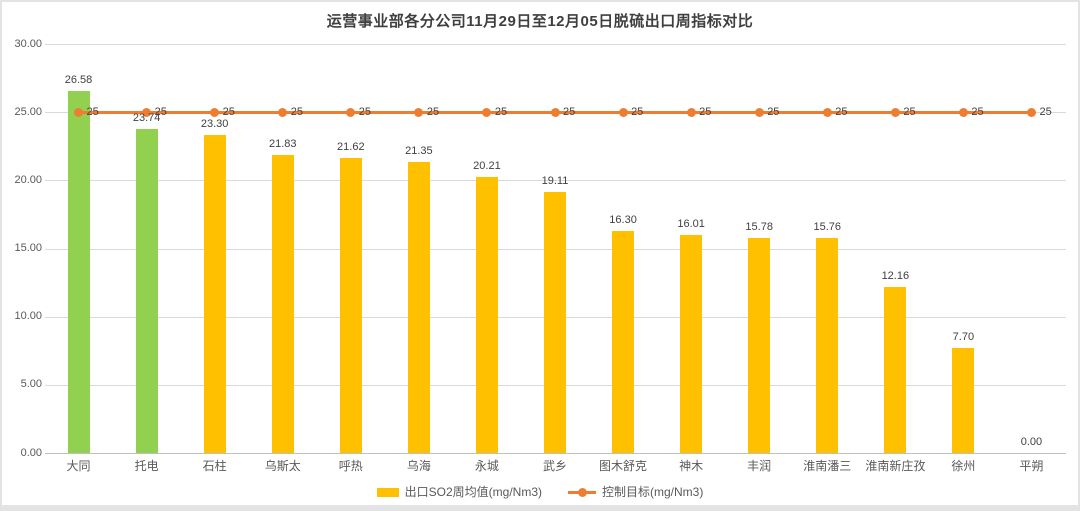  Describe the element at coordinates (540, 21) in the screenshot. I see `chart-title: 运营事业部各分公司11月29日至12月05日脱硫出口周指标对比` at that location.